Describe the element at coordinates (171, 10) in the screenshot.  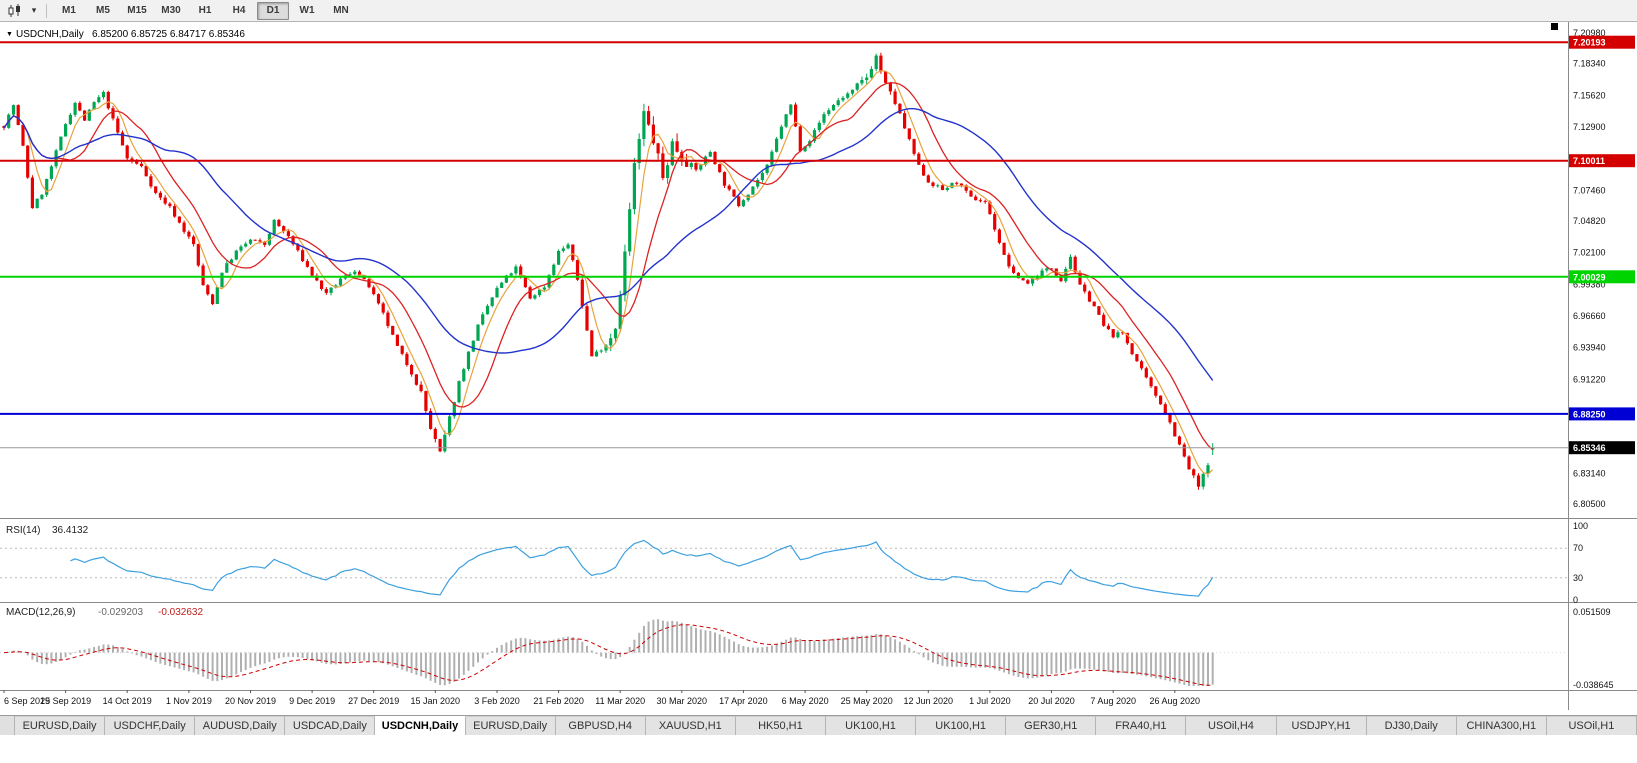
I see `timeframe-button-m30: M30` at that location.